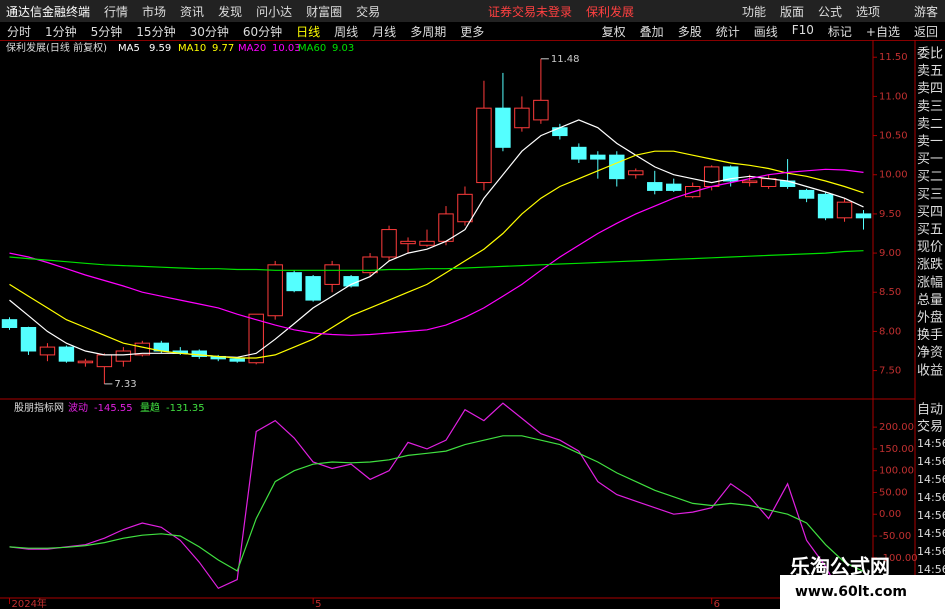 The height and width of the screenshot is (609, 945). Describe the element at coordinates (192, 11) in the screenshot. I see `menu-item: 资讯` at that location.